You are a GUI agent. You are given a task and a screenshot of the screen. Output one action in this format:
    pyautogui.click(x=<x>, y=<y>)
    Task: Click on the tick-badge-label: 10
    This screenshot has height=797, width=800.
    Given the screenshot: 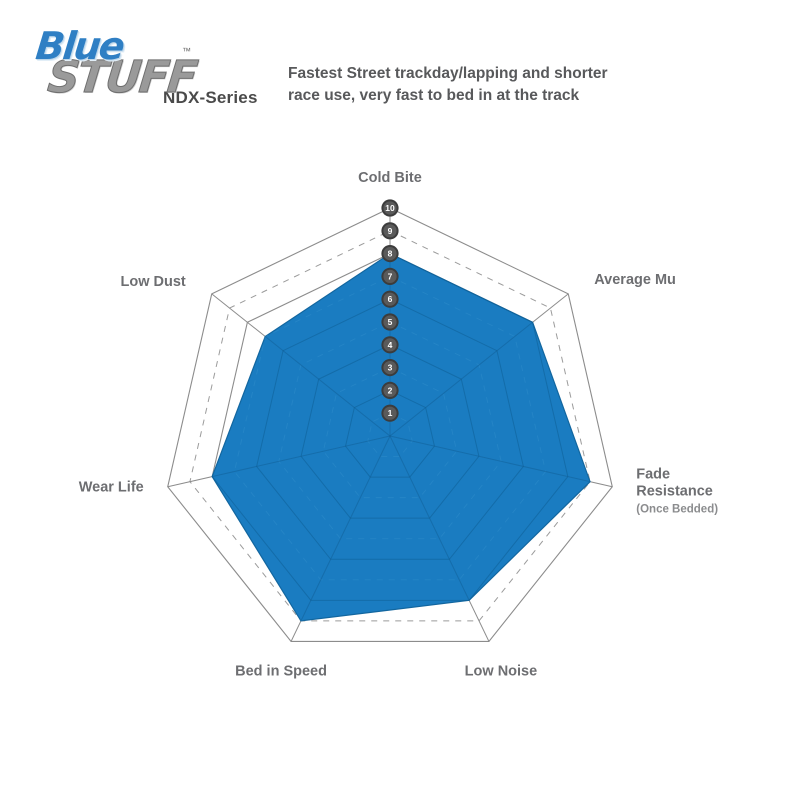 What is the action you would take?
    pyautogui.click(x=390, y=208)
    